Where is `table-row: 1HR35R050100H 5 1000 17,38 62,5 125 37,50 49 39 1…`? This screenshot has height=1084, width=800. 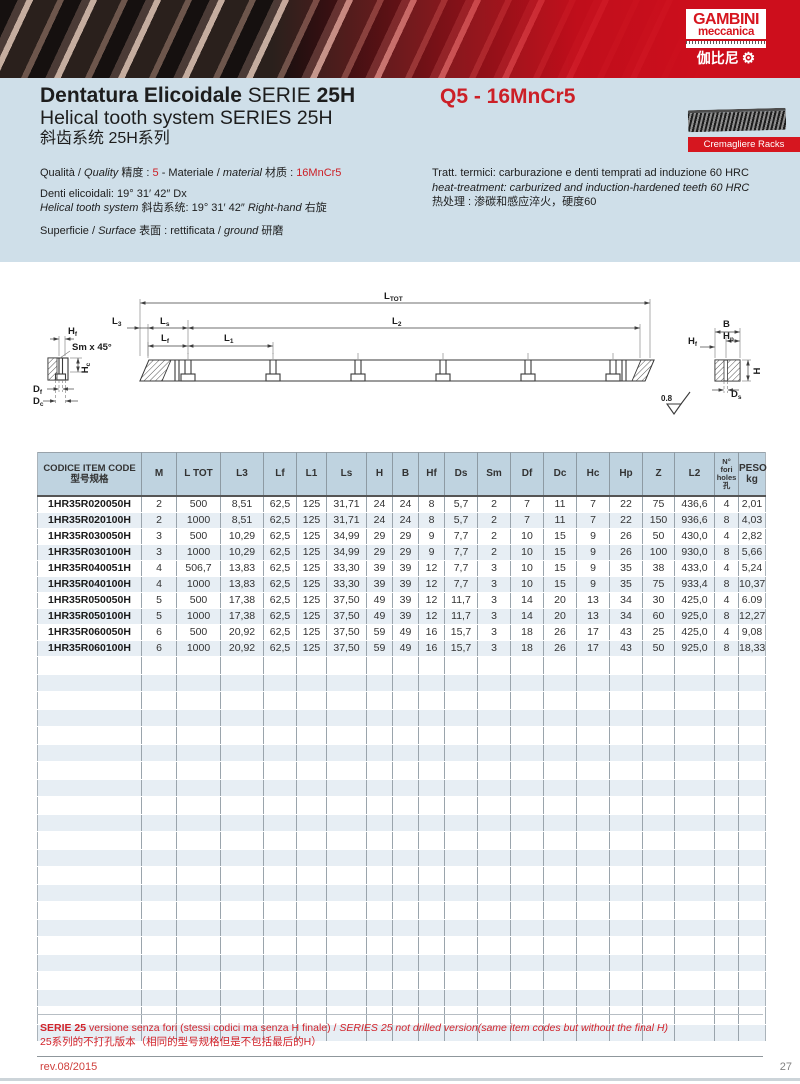
table-row: 1HR35R050100H 5 1000 17,38 62,5 125 37,50 49 39 1… is located at coordinates (401, 616).